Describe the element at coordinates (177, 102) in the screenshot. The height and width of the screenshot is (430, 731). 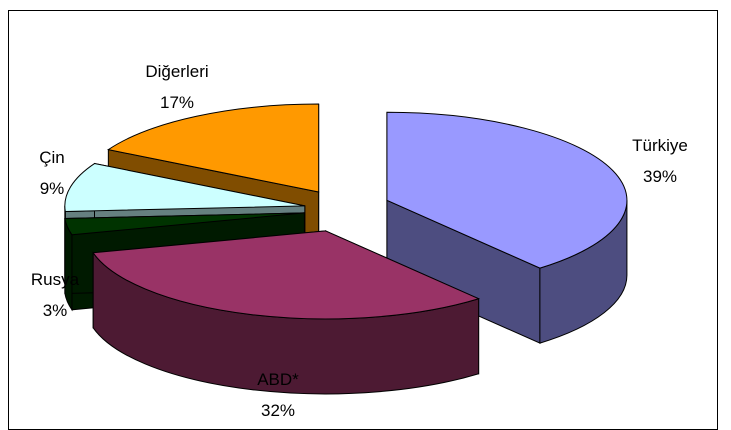
I see `slice-pct-digerleri: 17%` at that location.